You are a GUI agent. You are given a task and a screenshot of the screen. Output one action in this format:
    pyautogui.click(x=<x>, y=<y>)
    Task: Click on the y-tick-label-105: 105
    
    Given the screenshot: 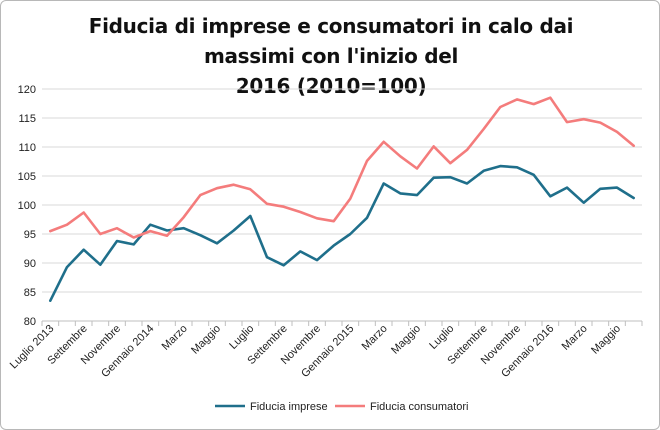 What is the action you would take?
    pyautogui.click(x=27, y=177)
    